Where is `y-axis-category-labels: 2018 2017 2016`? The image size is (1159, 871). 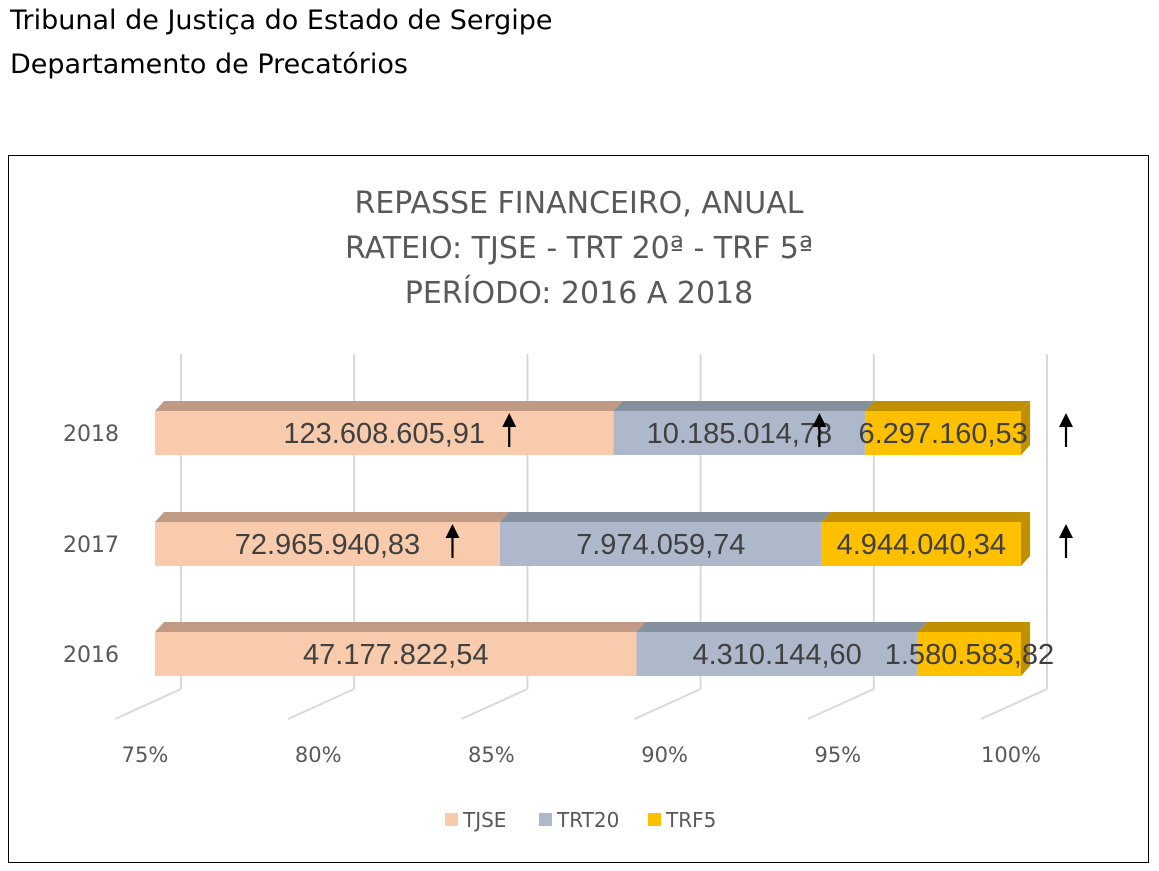 y-axis-category-labels: 2018 2017 2016 is located at coordinates (91, 545).